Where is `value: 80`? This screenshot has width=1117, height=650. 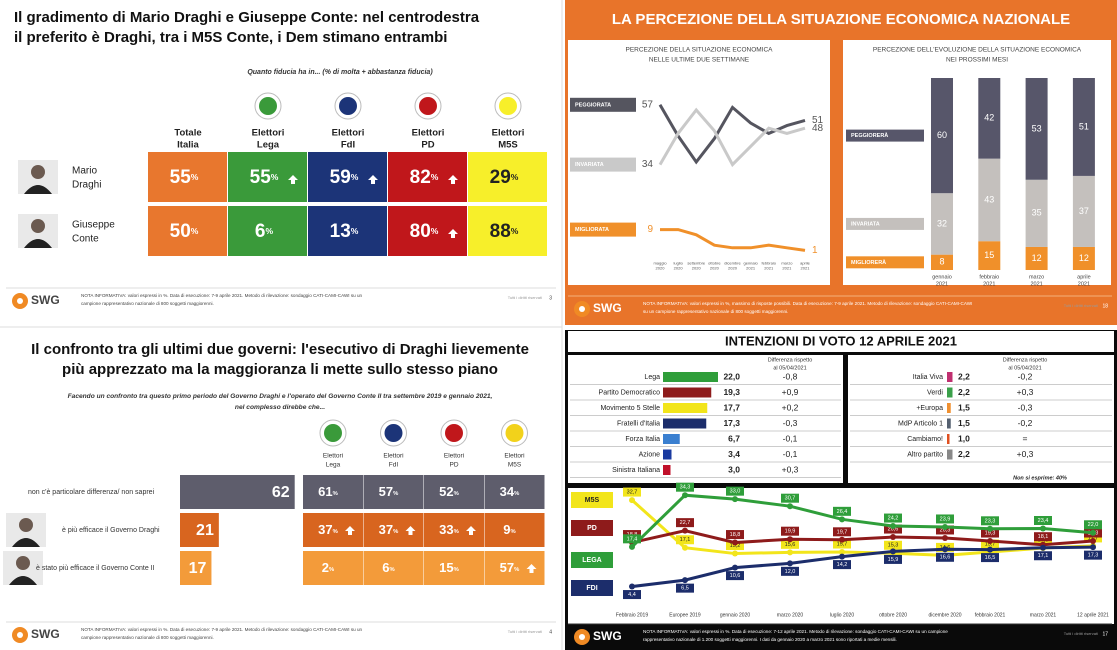 value: 80 is located at coordinates (420, 231).